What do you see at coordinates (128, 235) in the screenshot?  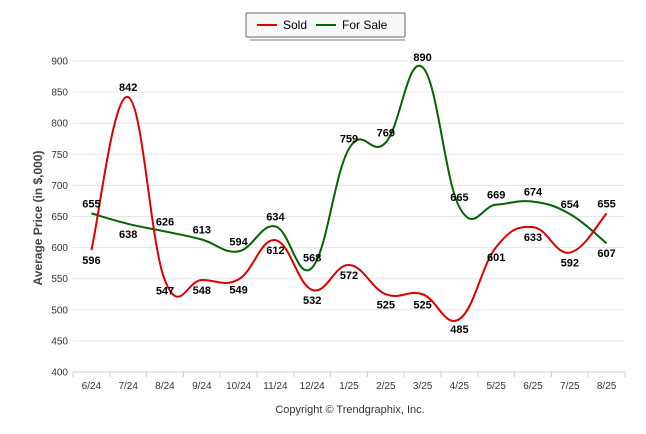 I see `for-sale-data-label: 638` at bounding box center [128, 235].